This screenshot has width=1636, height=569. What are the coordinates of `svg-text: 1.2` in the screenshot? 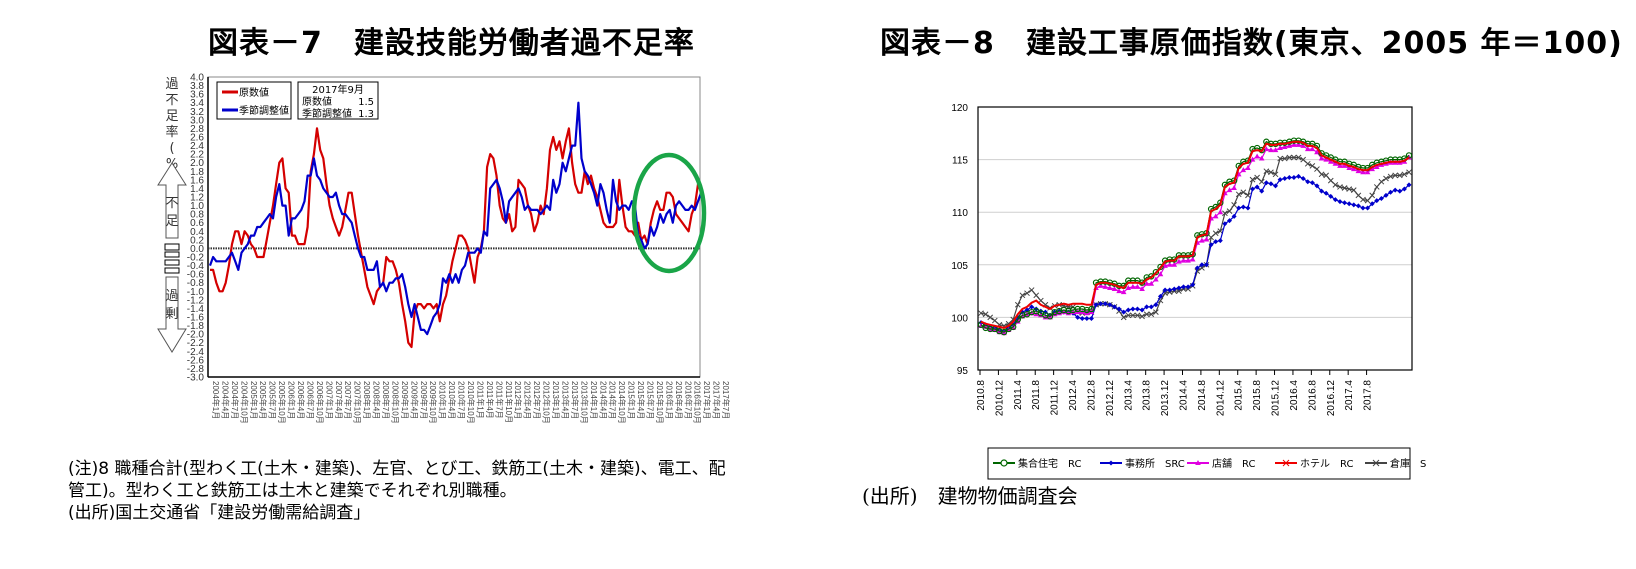 It's located at (197, 198).